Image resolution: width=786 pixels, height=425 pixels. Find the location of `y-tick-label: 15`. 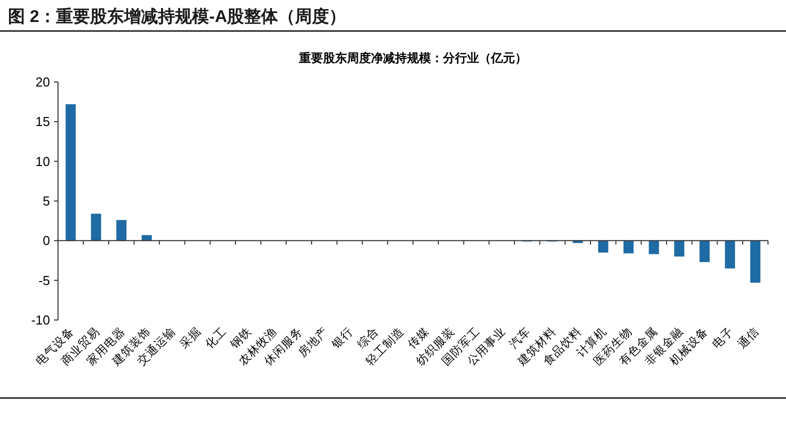

y-tick-label: 15 is located at coordinates (43, 122).